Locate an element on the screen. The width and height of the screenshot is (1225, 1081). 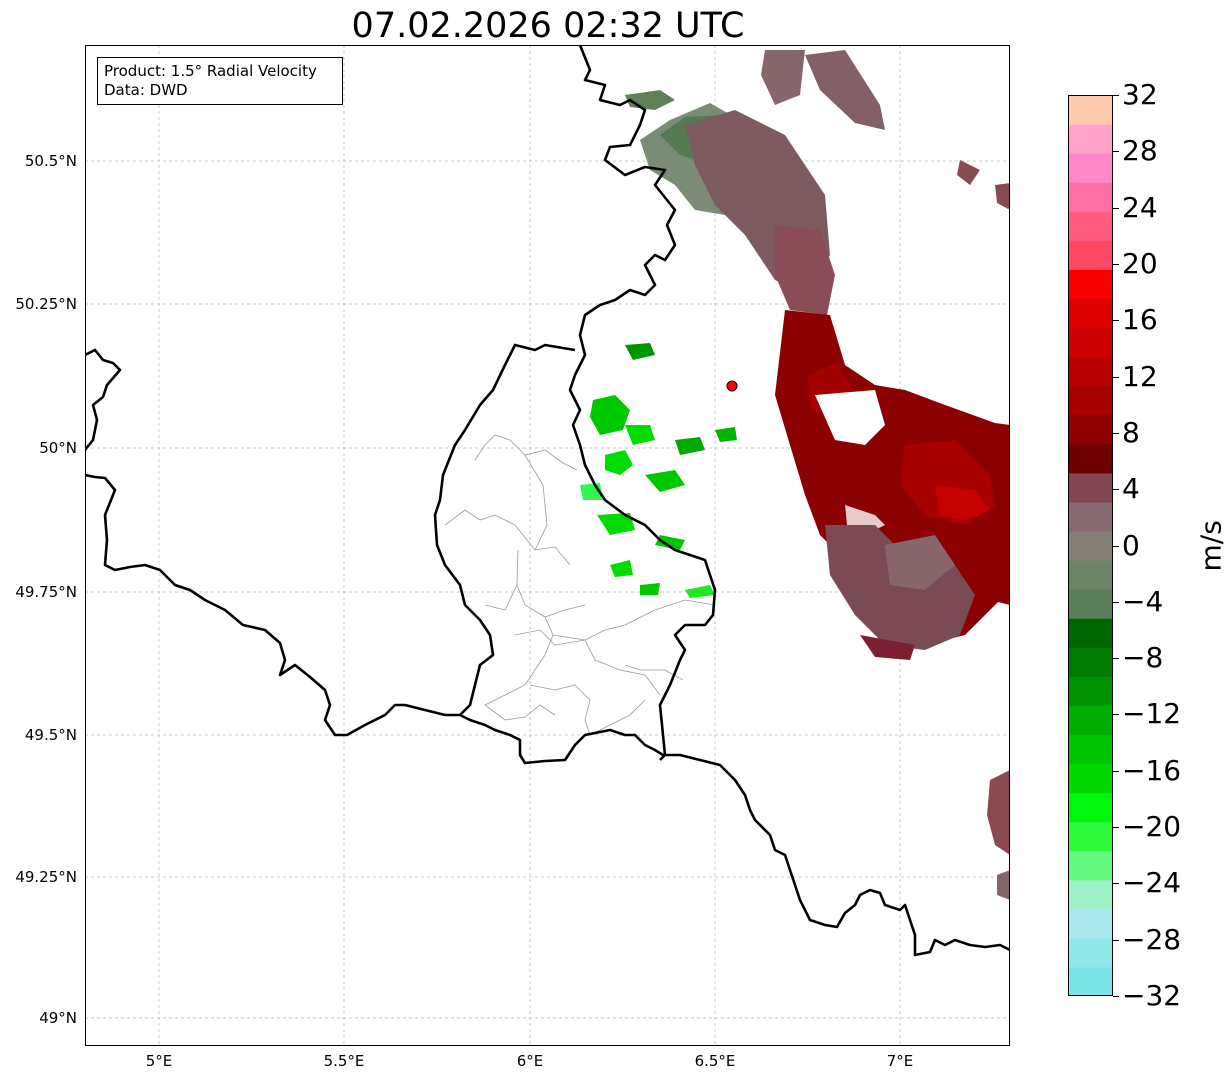
colorbar-tick-label: −8 is located at coordinates (1143, 658).